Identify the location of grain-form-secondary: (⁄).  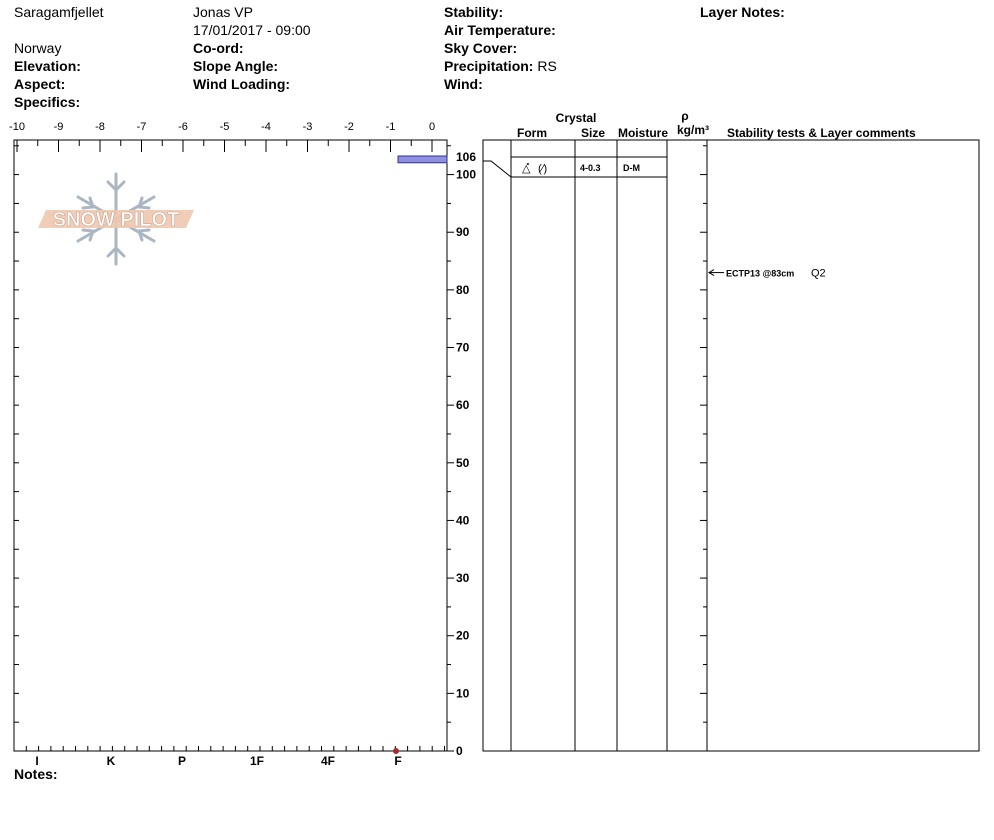
(542, 169).